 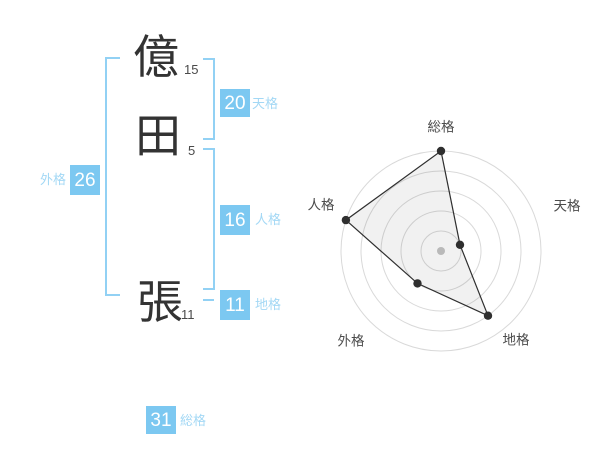 What do you see at coordinates (235, 103) in the screenshot?
I see `tenkaku-value-box: 20` at bounding box center [235, 103].